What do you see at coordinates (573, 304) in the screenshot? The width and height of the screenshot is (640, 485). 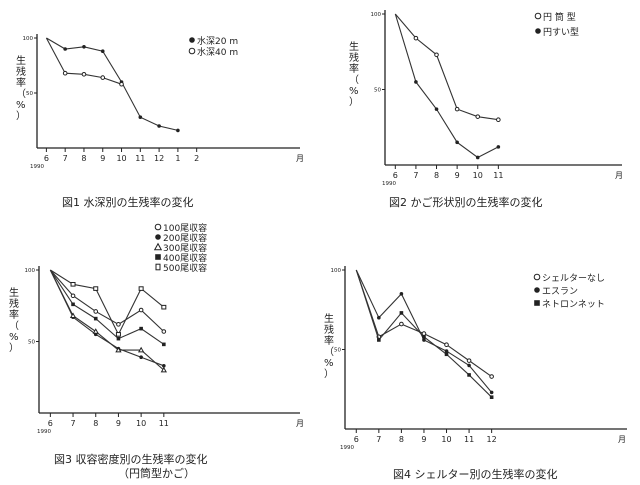 I see `legend-label: ネトロンネット` at bounding box center [573, 304].